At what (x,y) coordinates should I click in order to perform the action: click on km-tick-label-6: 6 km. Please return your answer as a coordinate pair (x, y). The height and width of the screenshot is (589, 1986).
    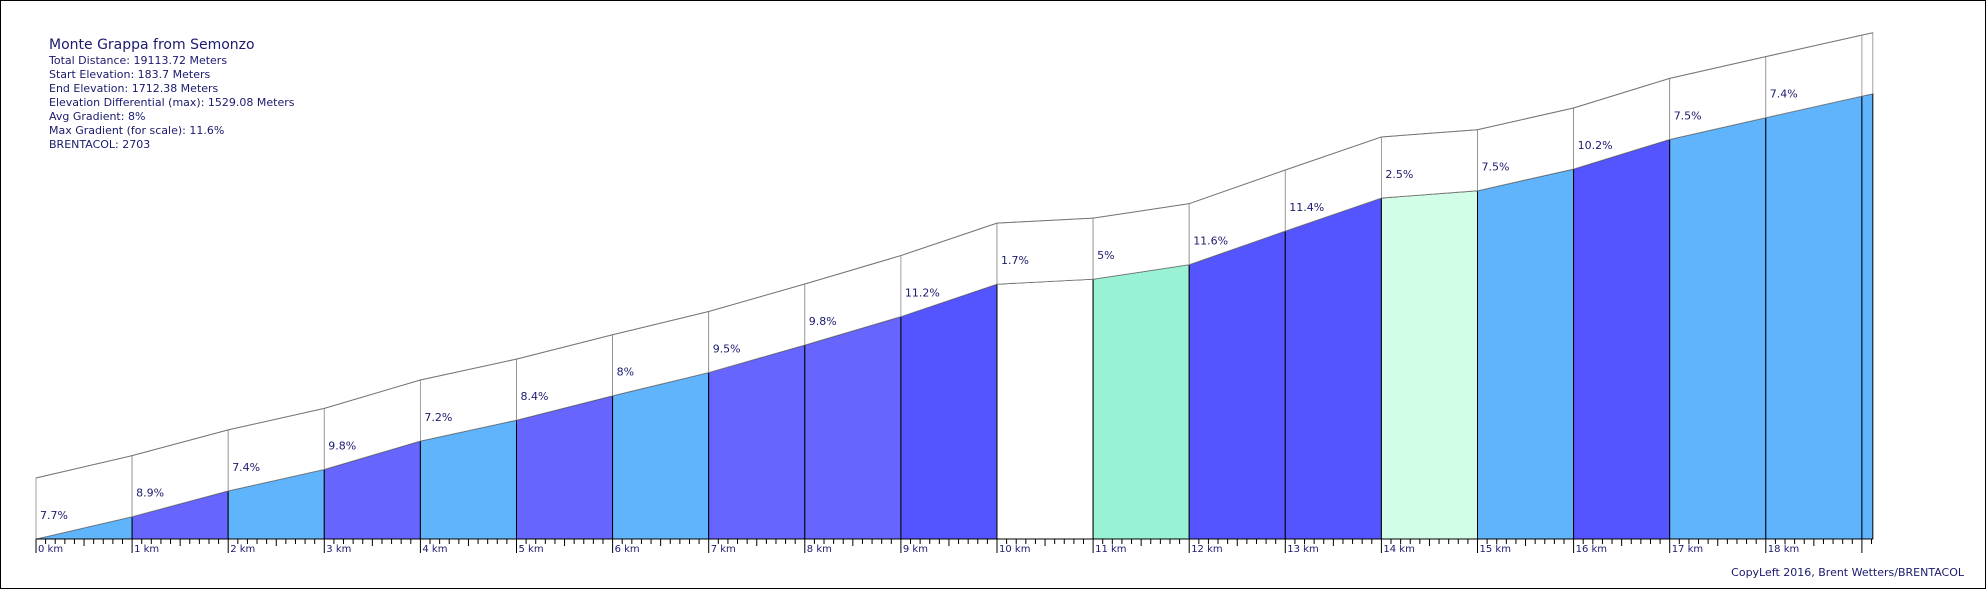
    Looking at the image, I should click on (627, 549).